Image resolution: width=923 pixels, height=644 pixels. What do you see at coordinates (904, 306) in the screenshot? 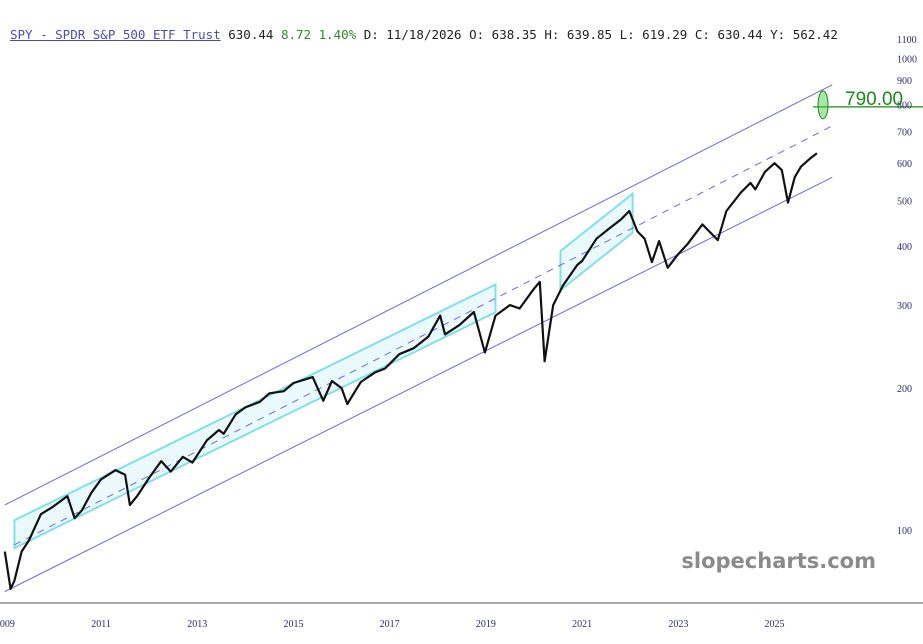
I see `y-tick-label: 300` at bounding box center [904, 306].